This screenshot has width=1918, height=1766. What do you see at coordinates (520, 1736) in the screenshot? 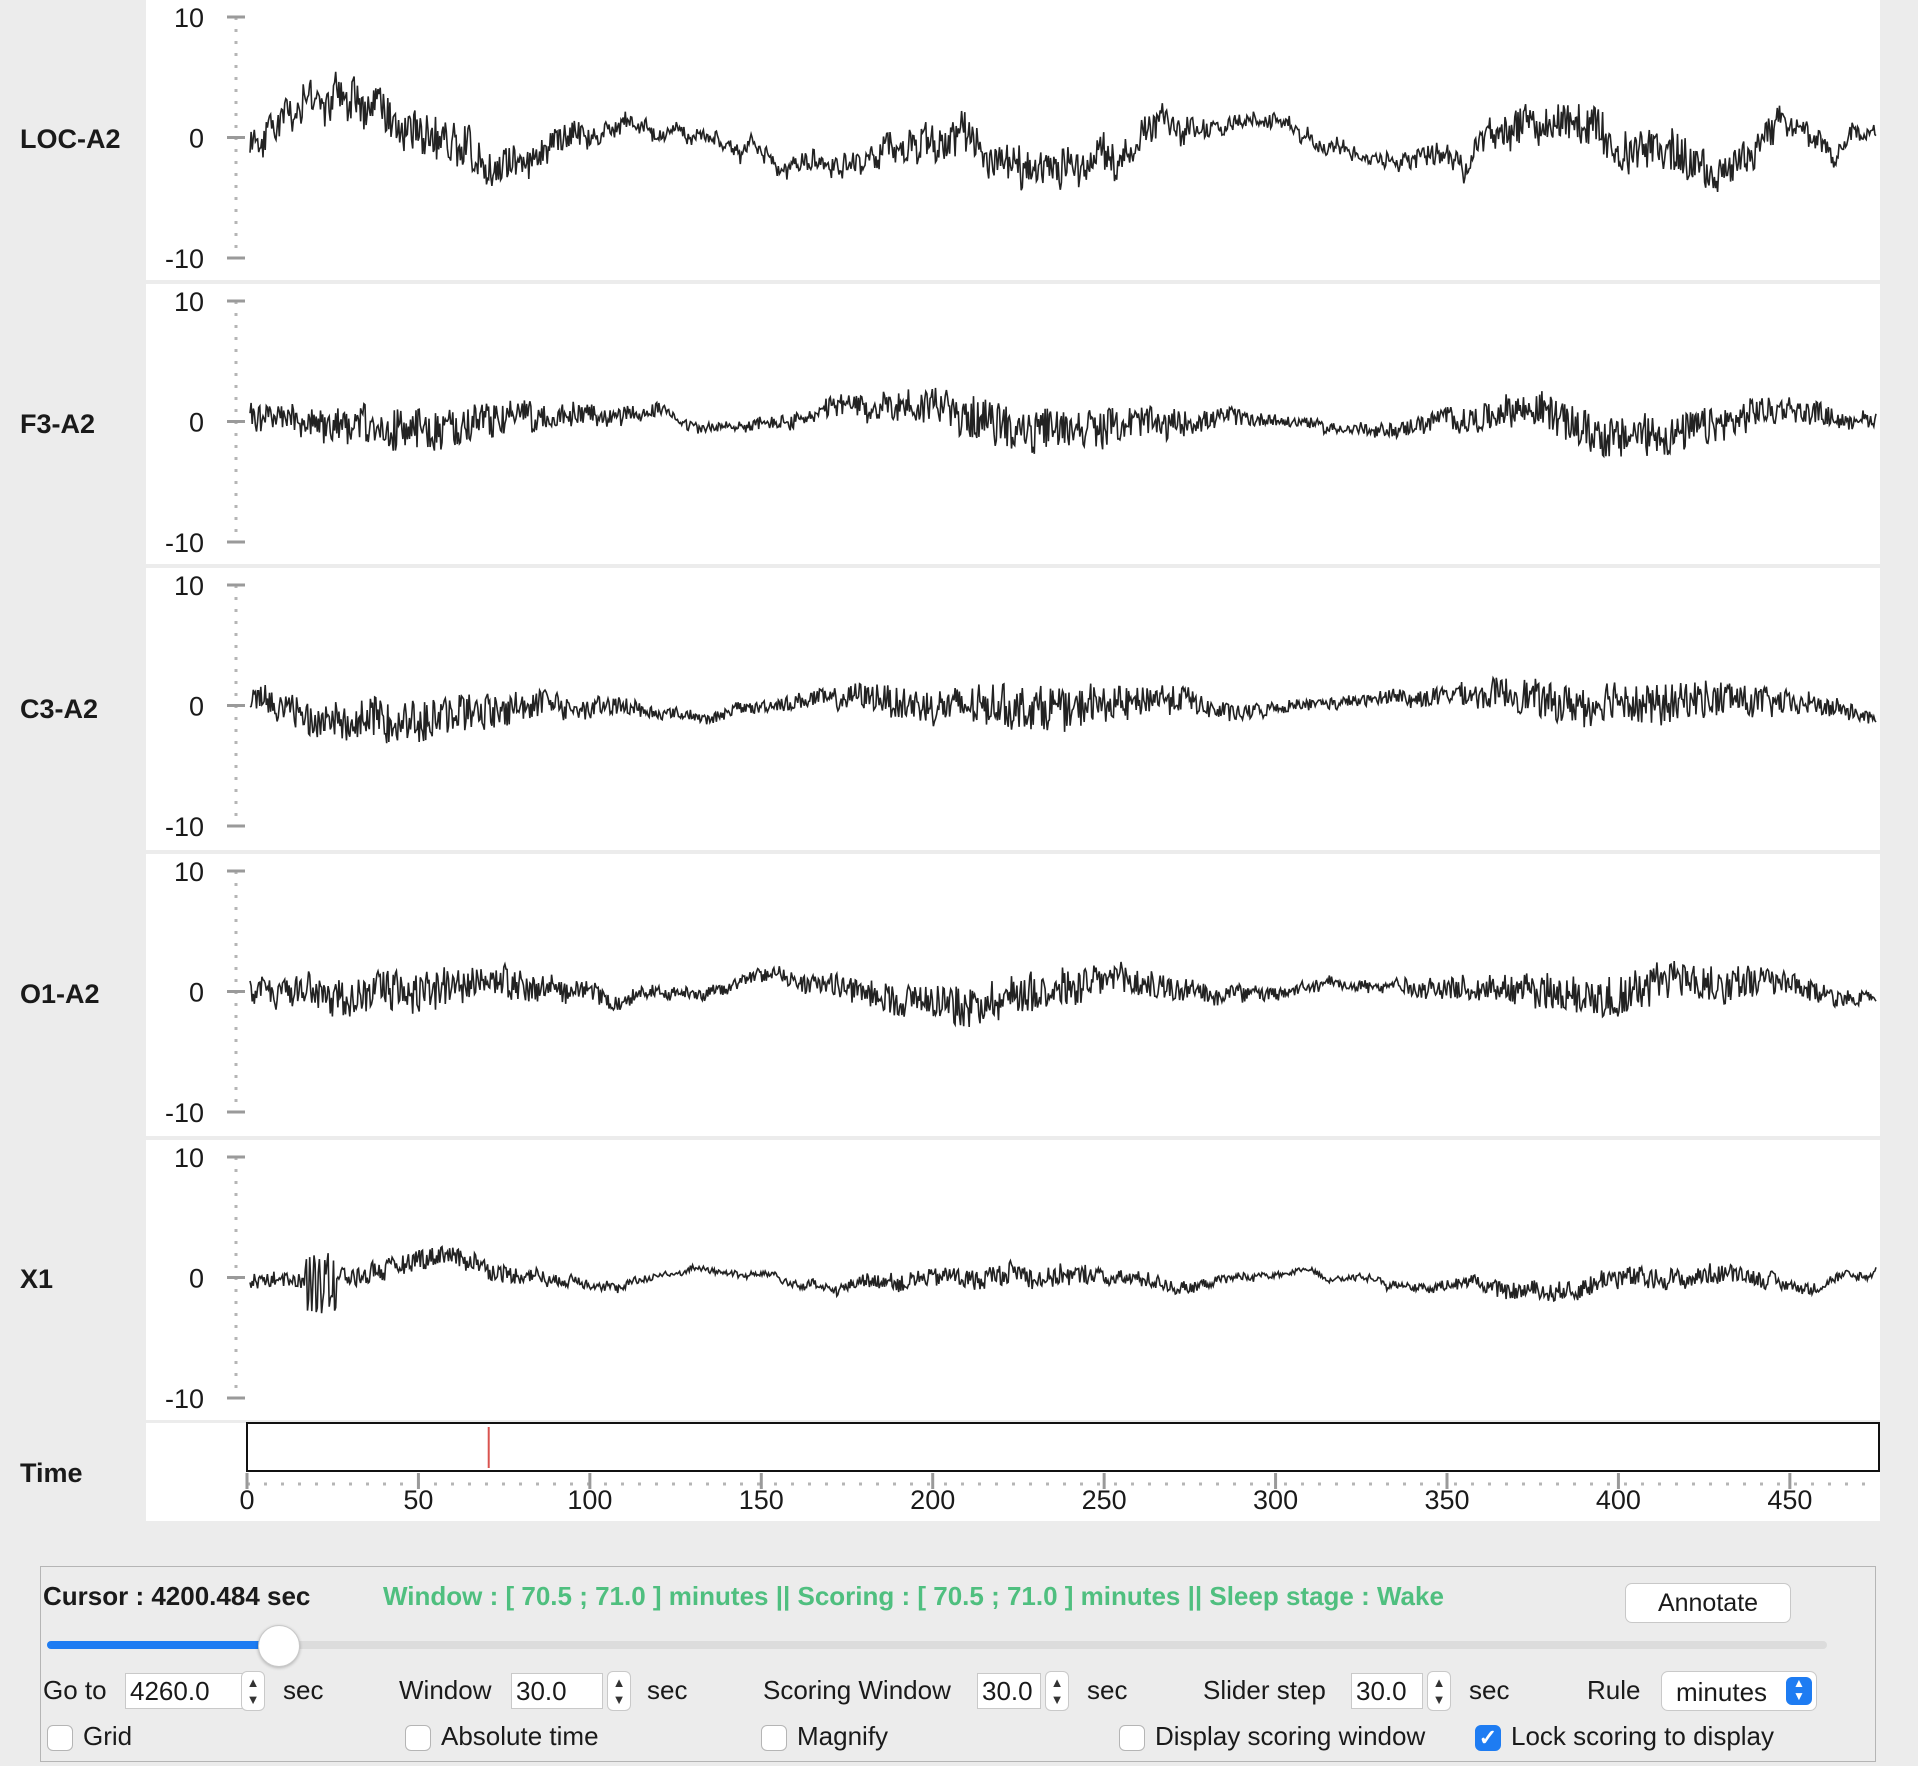
I see `absolute-time-checkbox-label: Absolute time` at bounding box center [520, 1736].